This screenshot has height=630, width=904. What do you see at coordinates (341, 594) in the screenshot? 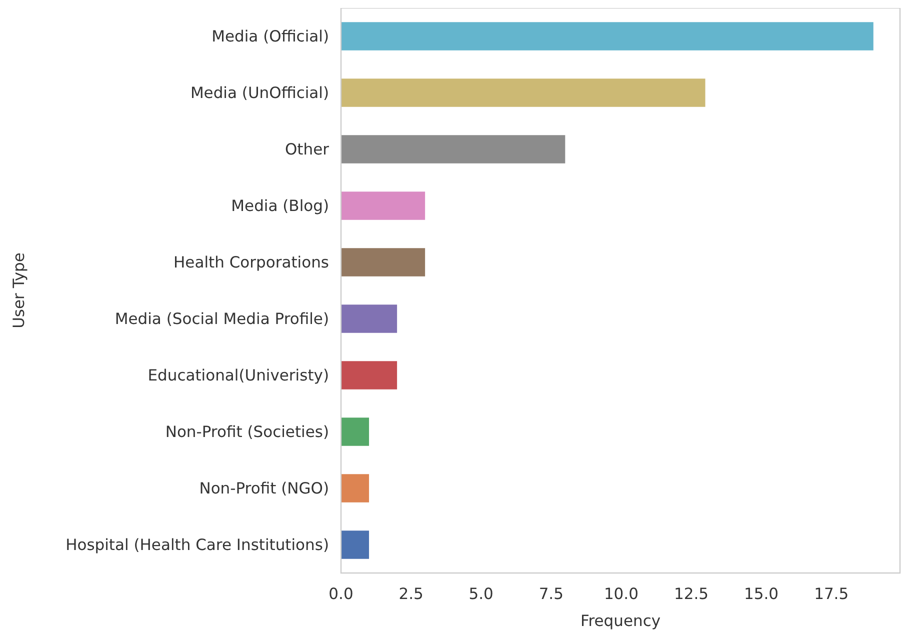
I see `x-tick-label: 0.0` at bounding box center [341, 594].